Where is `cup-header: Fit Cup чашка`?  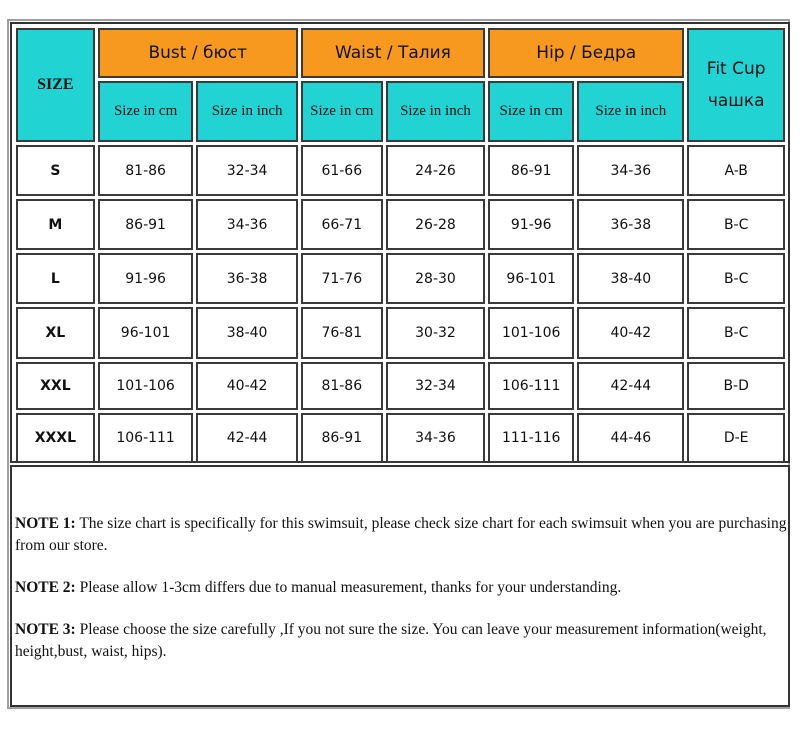 cup-header: Fit Cup чашка is located at coordinates (736, 85).